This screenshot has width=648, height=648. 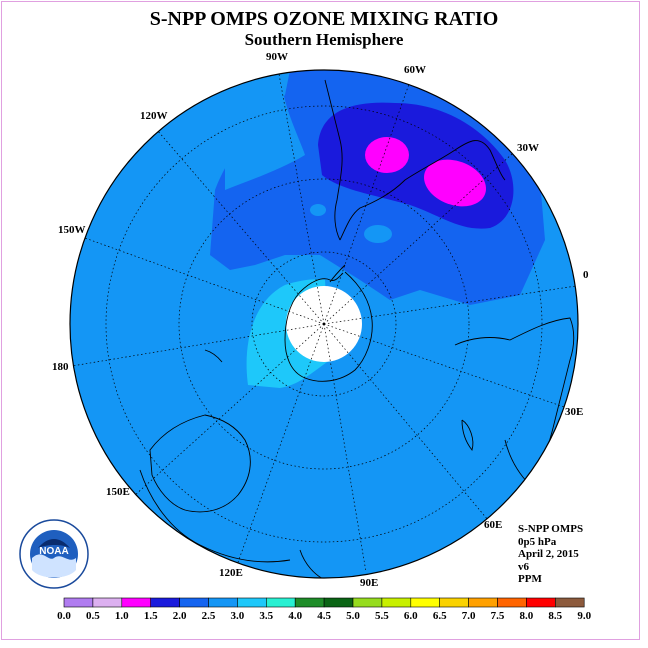 What do you see at coordinates (574, 412) in the screenshot?
I see `label-30e: 30E` at bounding box center [574, 412].